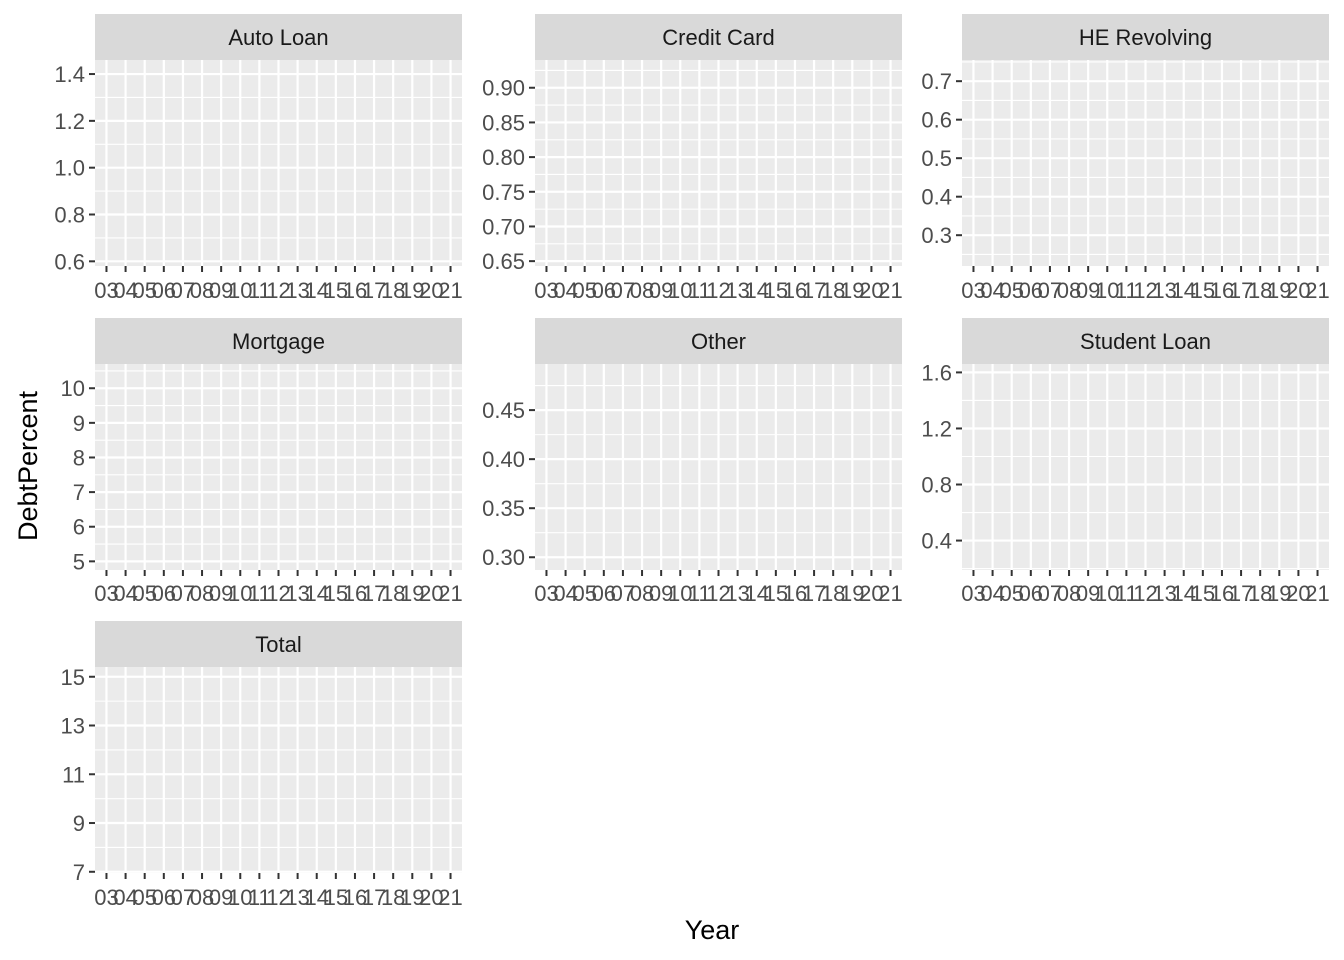 The height and width of the screenshot is (960, 1344). Describe the element at coordinates (503, 88) in the screenshot. I see `y-tick-label: 0.90` at that location.